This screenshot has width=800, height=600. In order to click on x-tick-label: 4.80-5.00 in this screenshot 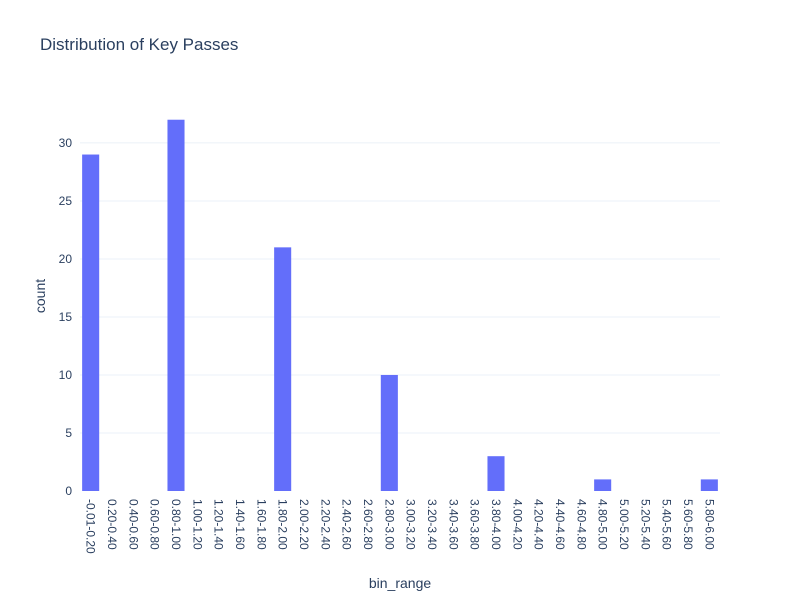, I will do `click(603, 524)`.